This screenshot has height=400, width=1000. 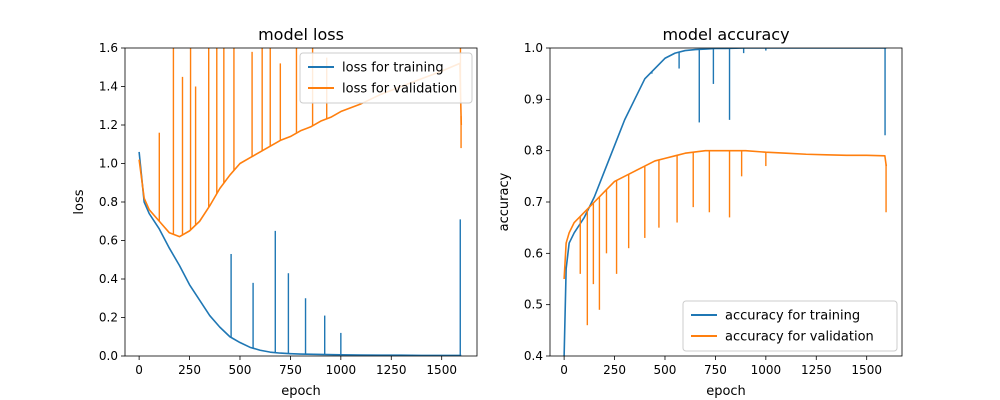 What do you see at coordinates (301, 391) in the screenshot?
I see `loss-chart-x-axis-label: epoch` at bounding box center [301, 391].